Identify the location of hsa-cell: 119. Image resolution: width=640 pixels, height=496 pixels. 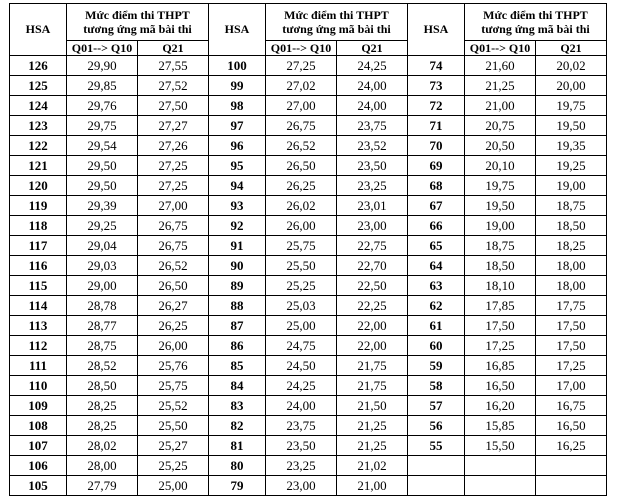
(38, 205).